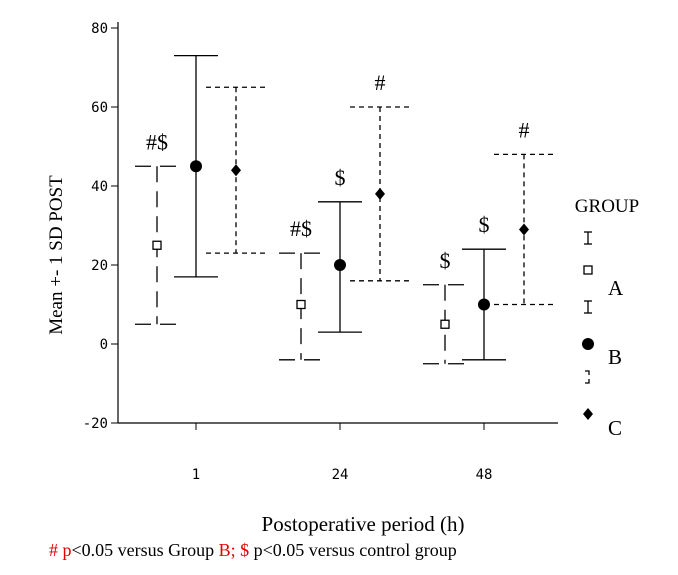  What do you see at coordinates (588, 270) in the screenshot?
I see `legend-marker-a` at bounding box center [588, 270].